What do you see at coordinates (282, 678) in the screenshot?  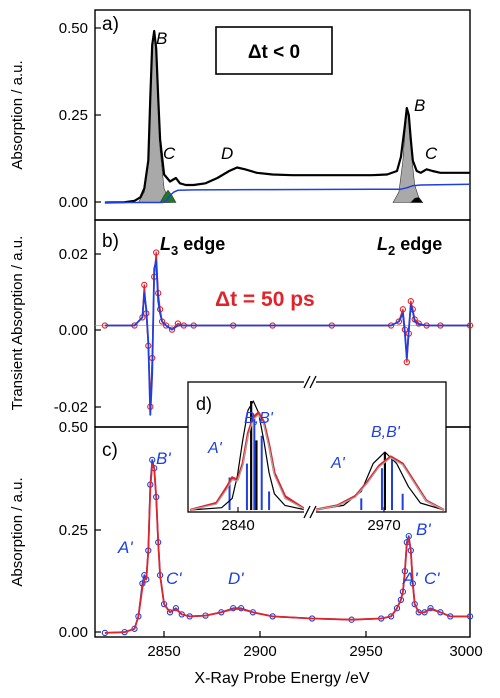 I see `x-axis-label: X-Ray Probe Energy /eV` at bounding box center [282, 678].